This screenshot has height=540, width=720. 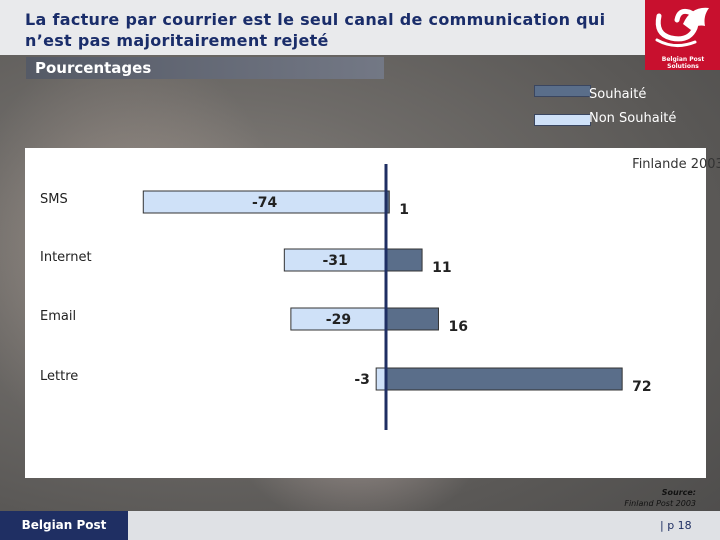 I want to click on category-label: Internet, so click(x=66, y=257).